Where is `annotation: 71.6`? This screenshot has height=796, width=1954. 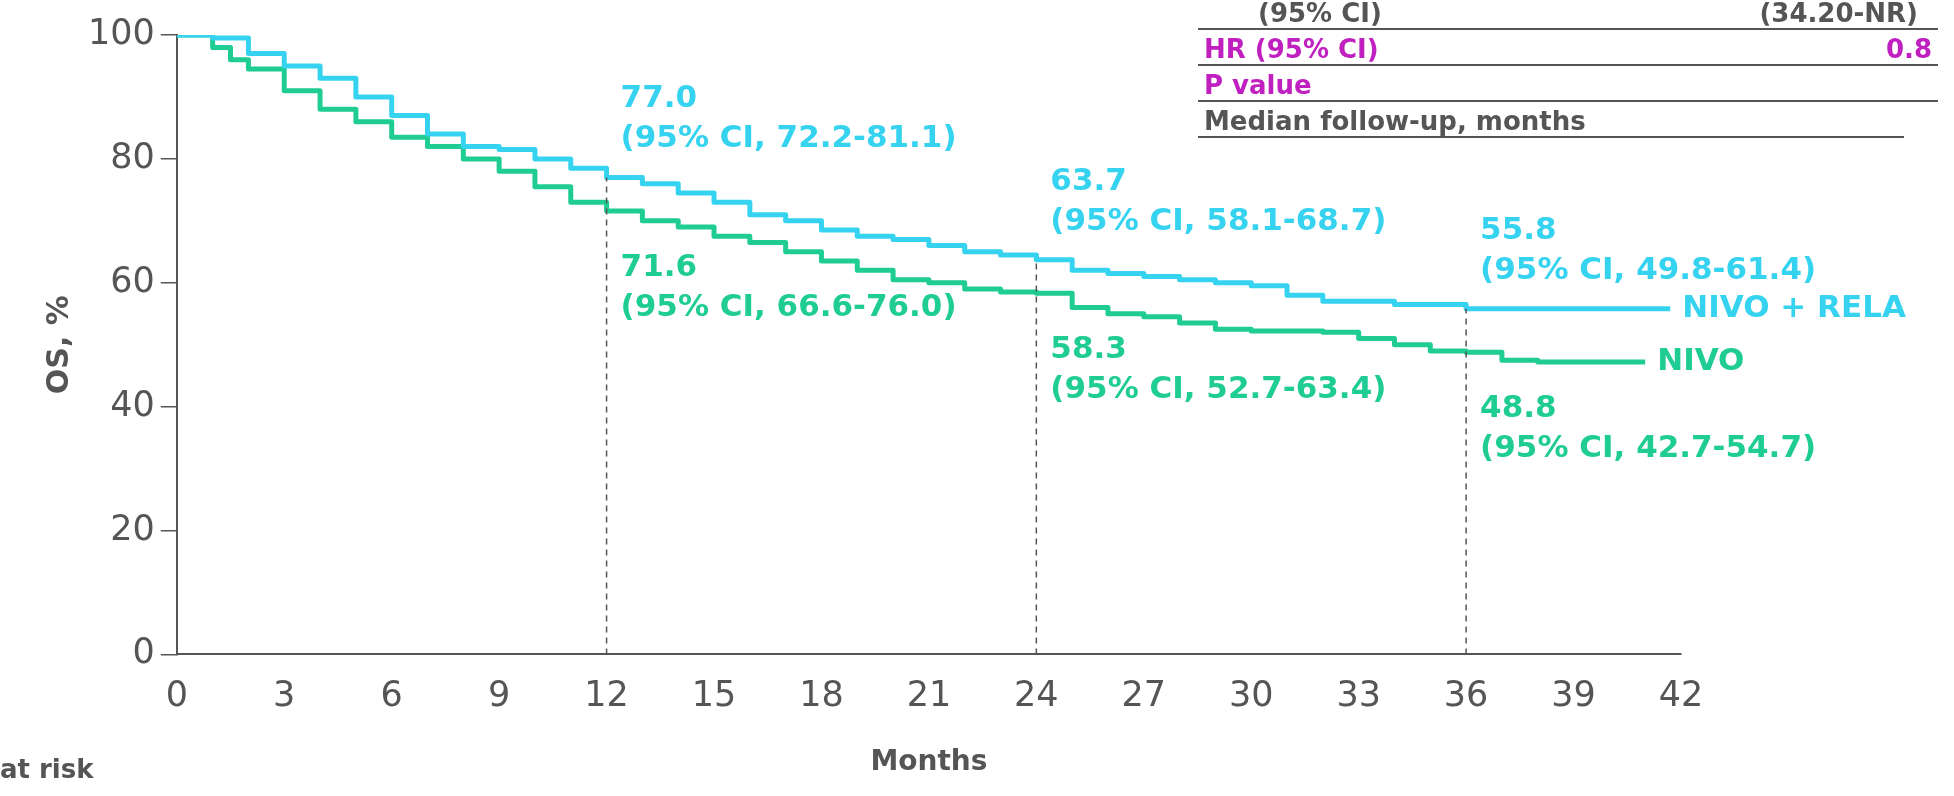 annotation: 71.6 is located at coordinates (659, 264).